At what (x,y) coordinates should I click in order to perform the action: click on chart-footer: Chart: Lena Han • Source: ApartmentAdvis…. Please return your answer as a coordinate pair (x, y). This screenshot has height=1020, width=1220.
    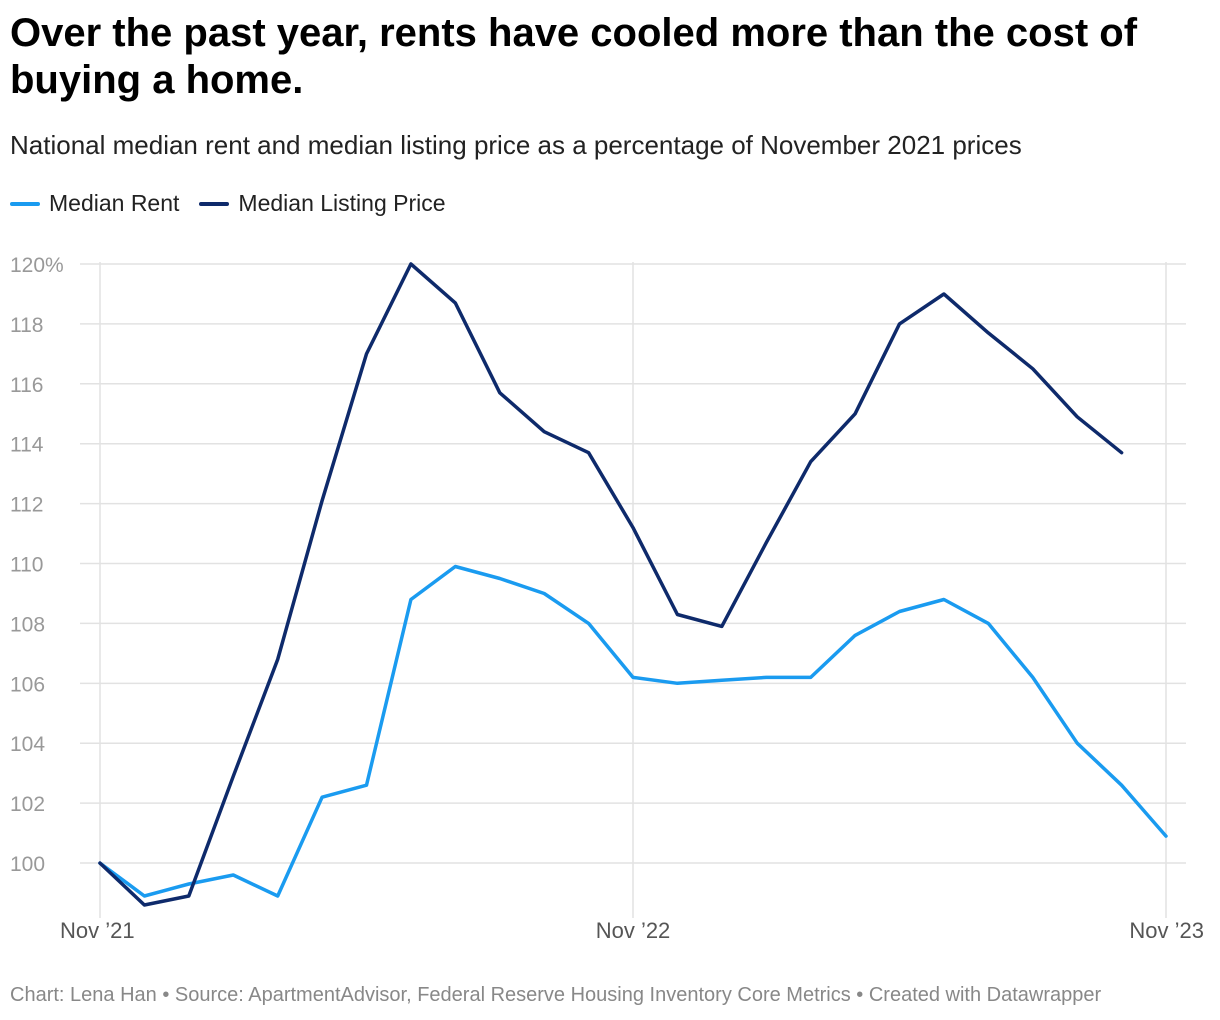
    Looking at the image, I should click on (556, 995).